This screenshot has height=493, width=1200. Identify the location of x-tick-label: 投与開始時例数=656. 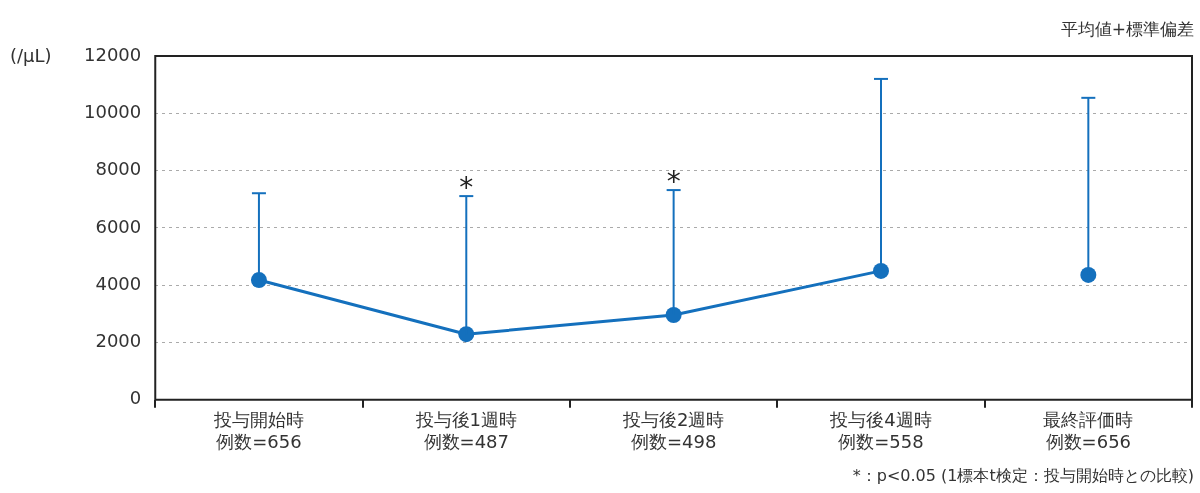
(258, 430).